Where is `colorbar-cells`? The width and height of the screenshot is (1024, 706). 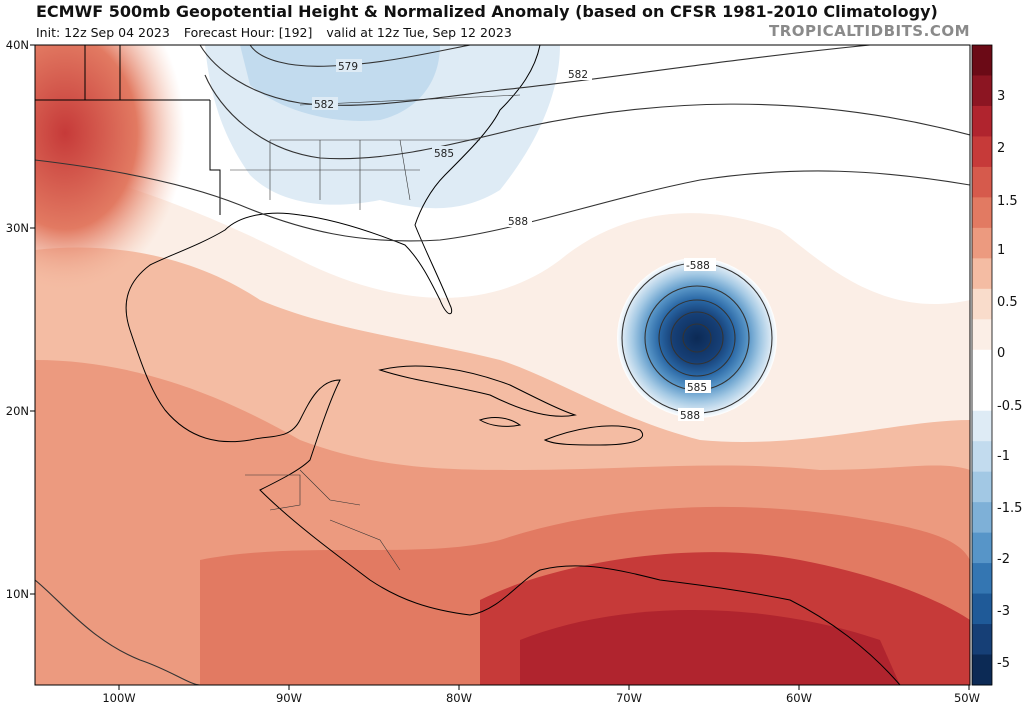 colorbar-cells is located at coordinates (982, 365).